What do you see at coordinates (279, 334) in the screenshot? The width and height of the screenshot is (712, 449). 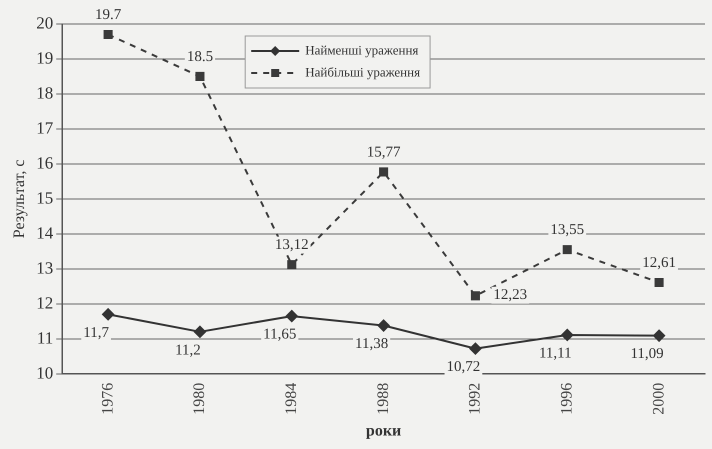 I see `data-label: 11,65` at bounding box center [279, 334].